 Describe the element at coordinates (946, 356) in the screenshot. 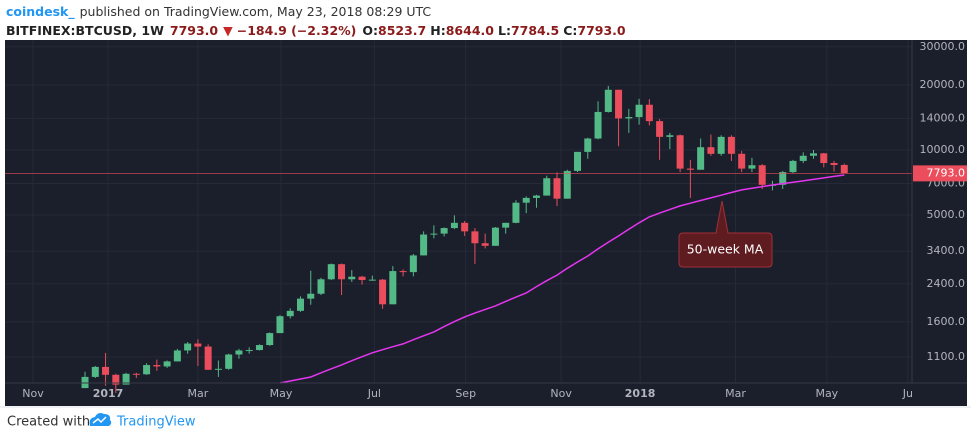

I see `y-tick-label: 1100.0` at that location.